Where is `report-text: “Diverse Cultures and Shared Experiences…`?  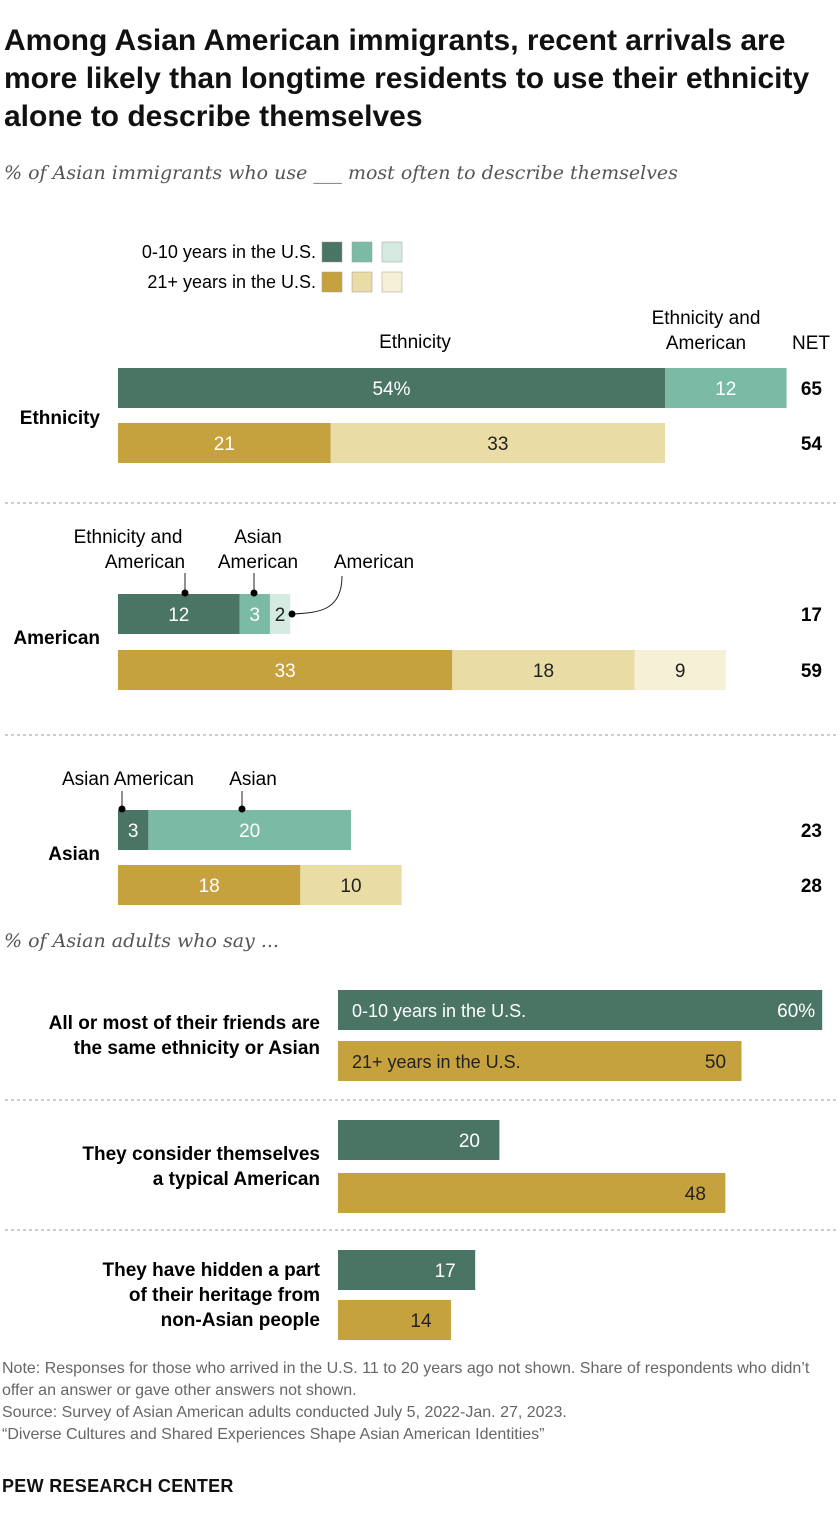 report-text: “Diverse Cultures and Shared Experiences… is located at coordinates (273, 1434).